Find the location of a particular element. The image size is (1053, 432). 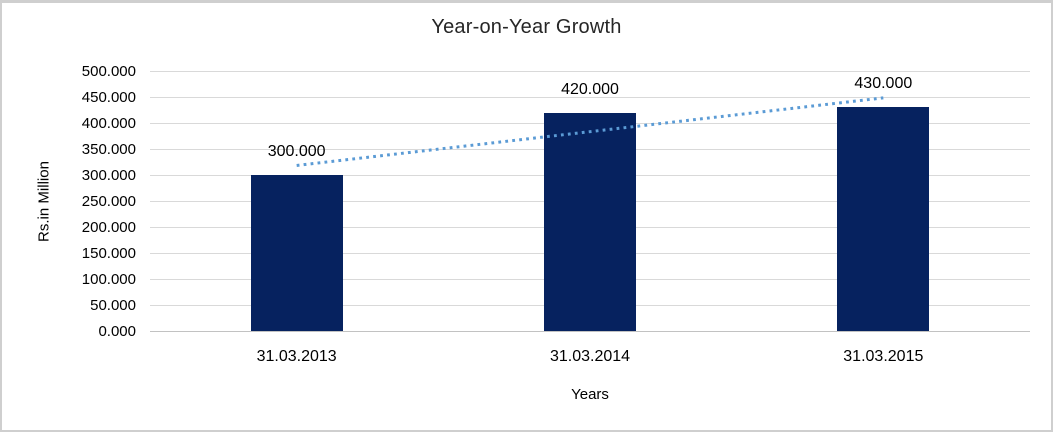

y-tick-label: 150.000 is located at coordinates (108, 253).